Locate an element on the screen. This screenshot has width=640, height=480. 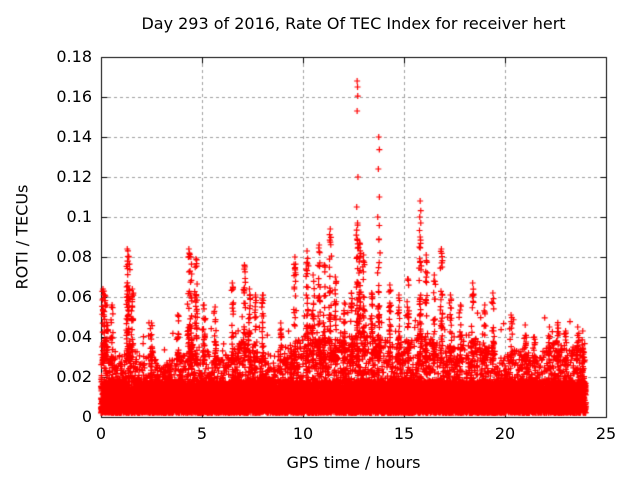
y-tick-label: 0.04 is located at coordinates (74, 336).